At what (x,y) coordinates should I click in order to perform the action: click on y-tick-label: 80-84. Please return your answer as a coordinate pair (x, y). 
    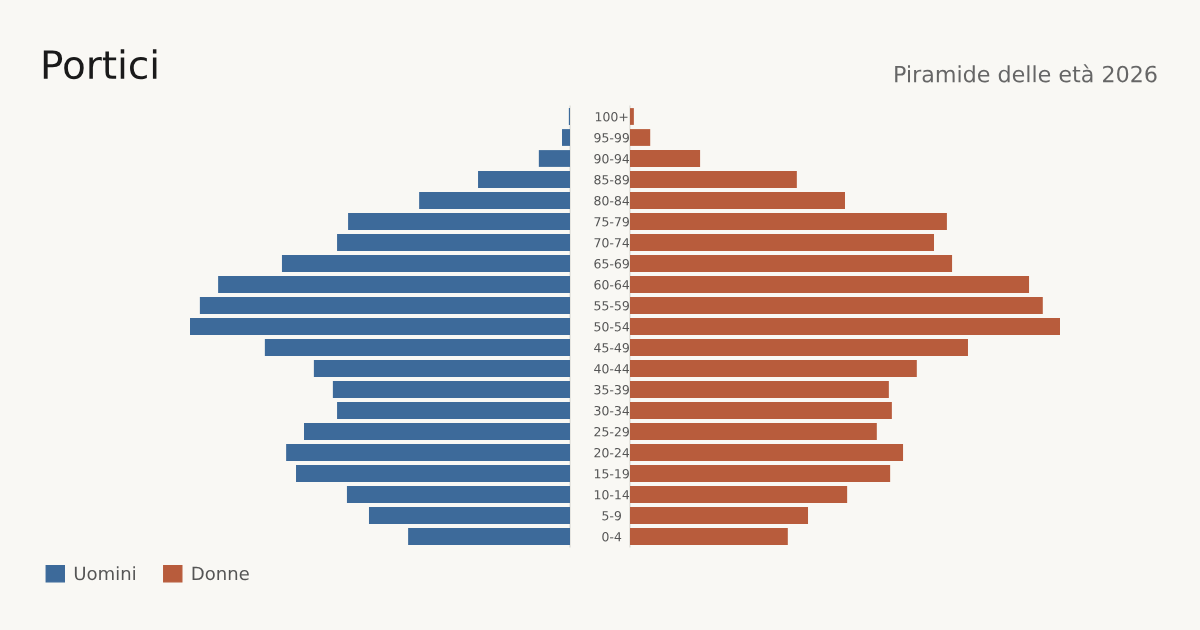
    Looking at the image, I should click on (612, 200).